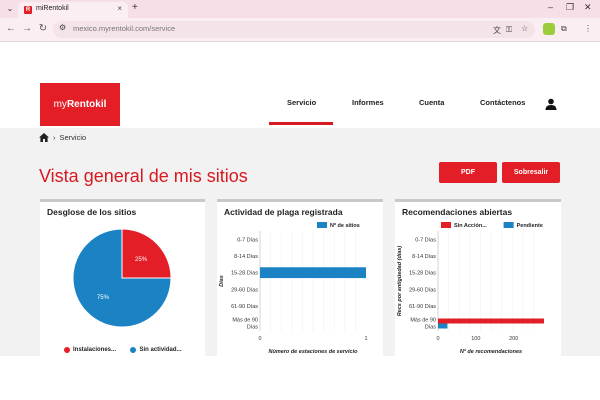 The width and height of the screenshot is (600, 400). Describe the element at coordinates (551, 7) in the screenshot. I see `minimize-icon: –` at that location.